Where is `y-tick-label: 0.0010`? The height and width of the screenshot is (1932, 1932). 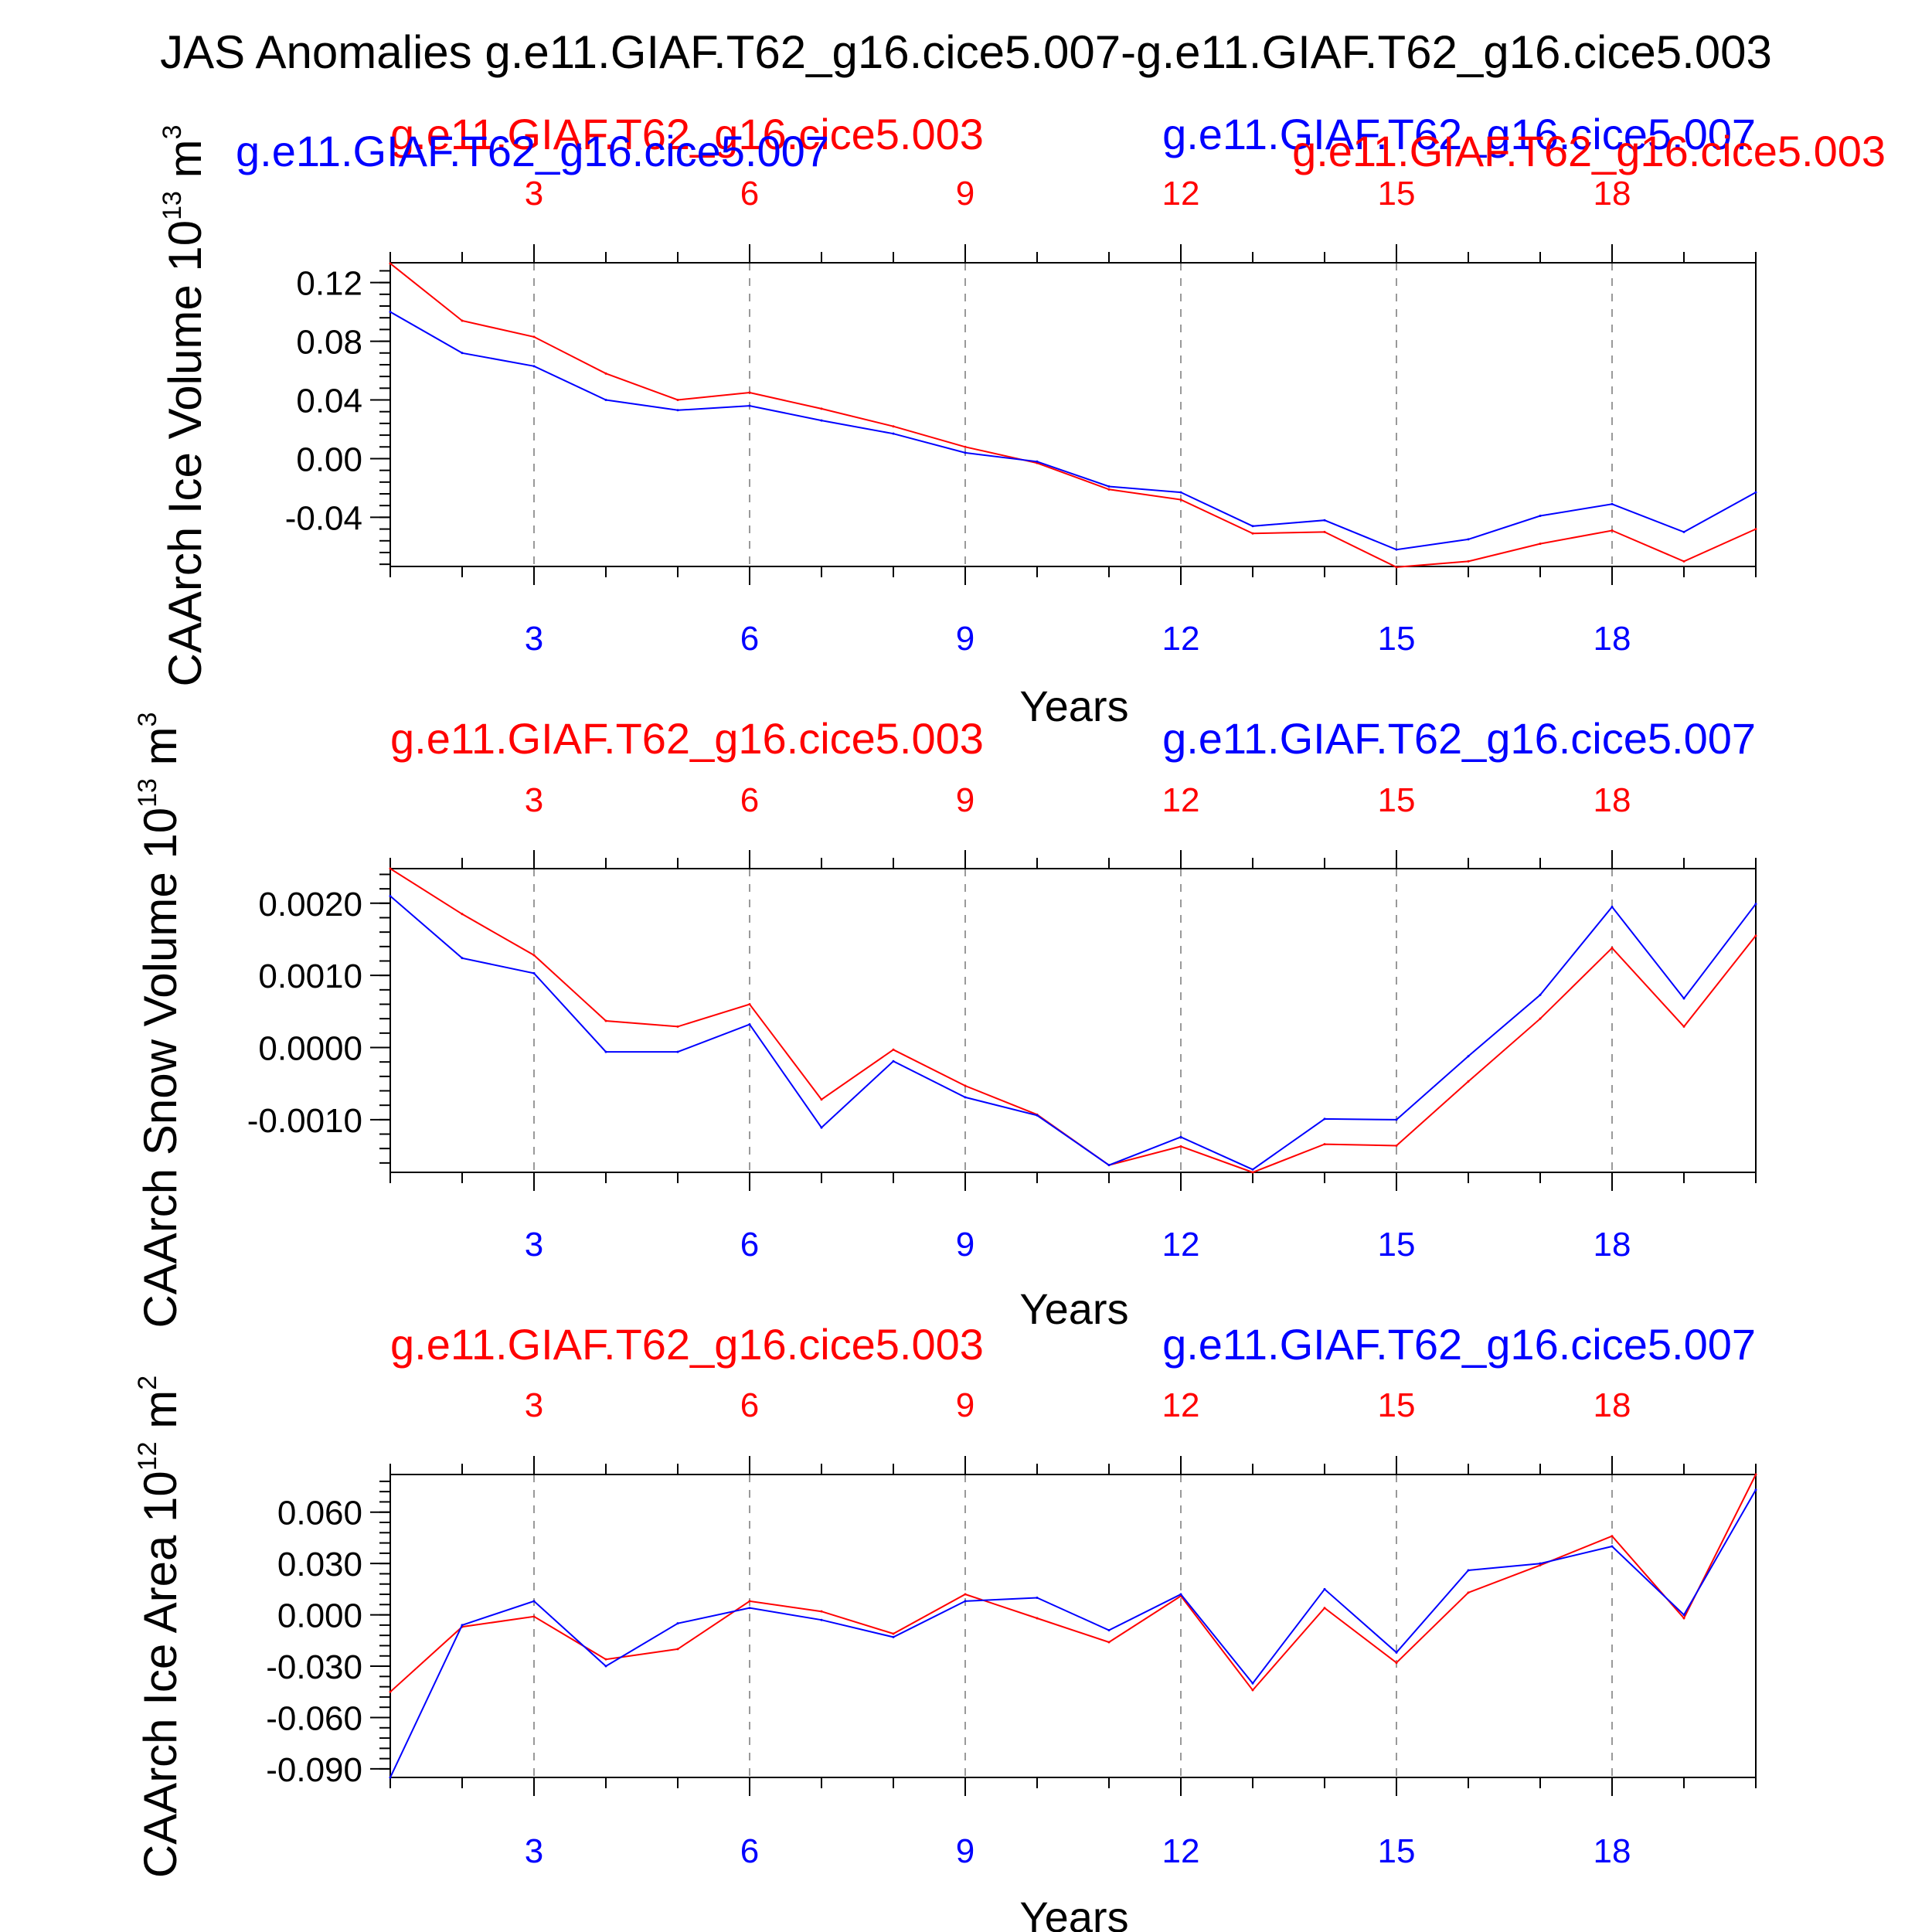
y-tick-label: 0.0010 is located at coordinates (310, 976).